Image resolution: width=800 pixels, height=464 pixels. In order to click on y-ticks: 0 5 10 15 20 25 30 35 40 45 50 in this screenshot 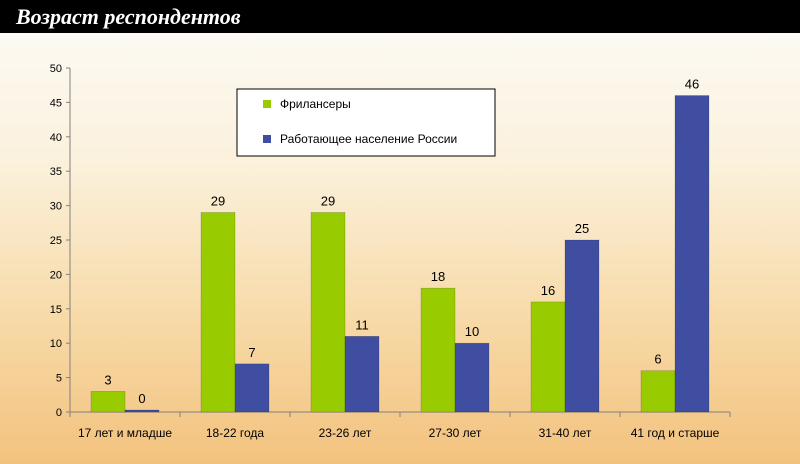, I will do `click(60, 241)`.